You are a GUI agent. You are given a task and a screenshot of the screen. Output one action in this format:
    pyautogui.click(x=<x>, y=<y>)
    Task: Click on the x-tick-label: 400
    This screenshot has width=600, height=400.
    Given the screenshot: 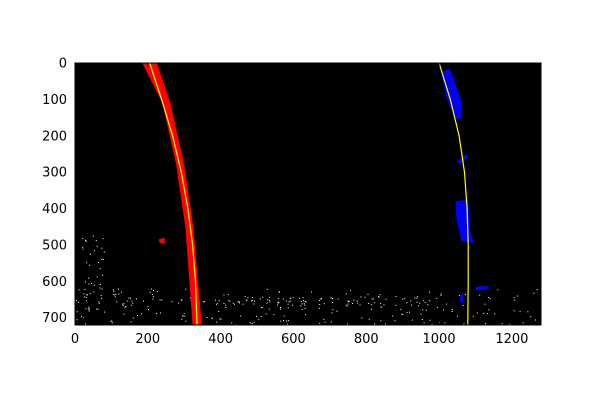 What is the action you would take?
    pyautogui.click(x=220, y=339)
    